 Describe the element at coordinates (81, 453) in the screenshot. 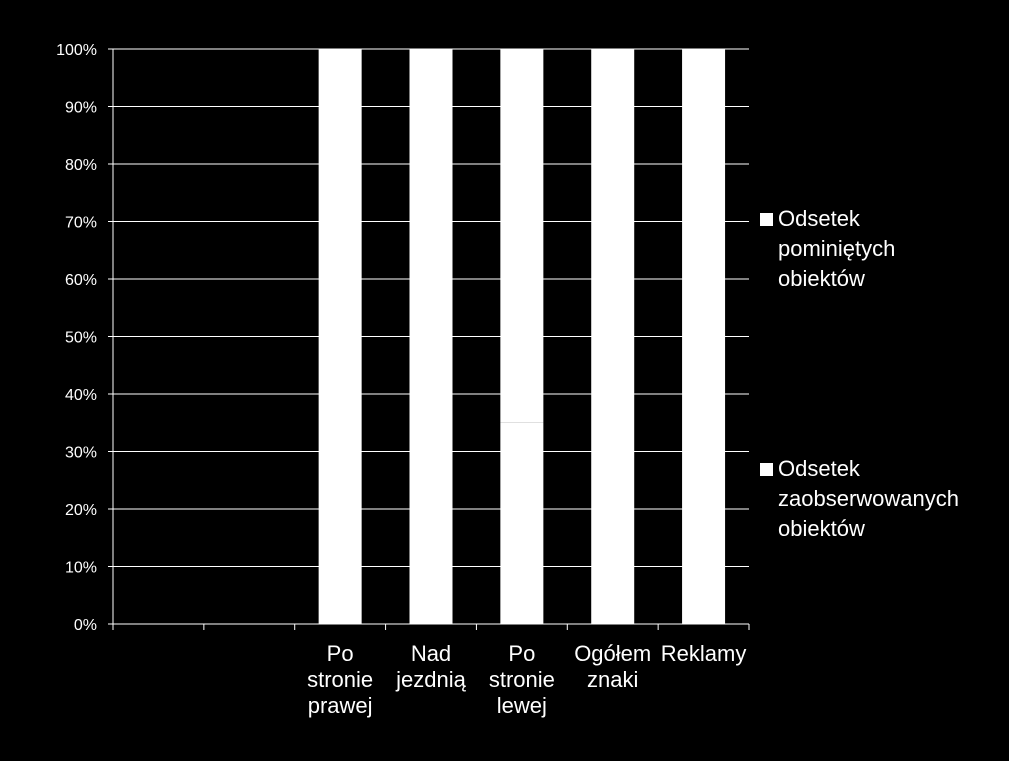

I see `y-tick-label: 30%` at that location.